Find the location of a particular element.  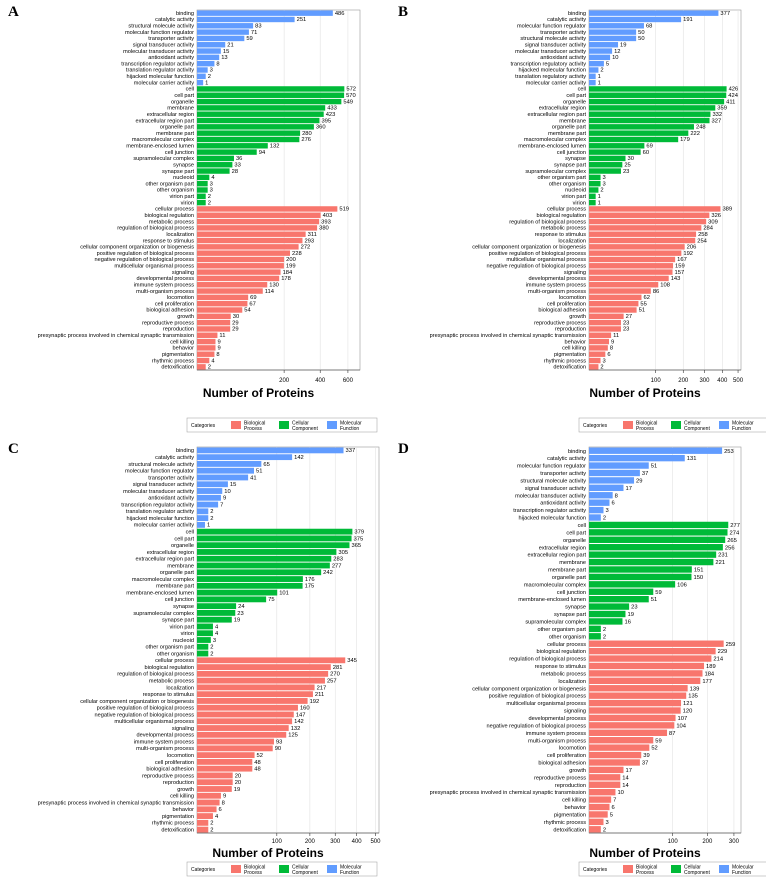

value-label: 251 is located at coordinates (302, 20).